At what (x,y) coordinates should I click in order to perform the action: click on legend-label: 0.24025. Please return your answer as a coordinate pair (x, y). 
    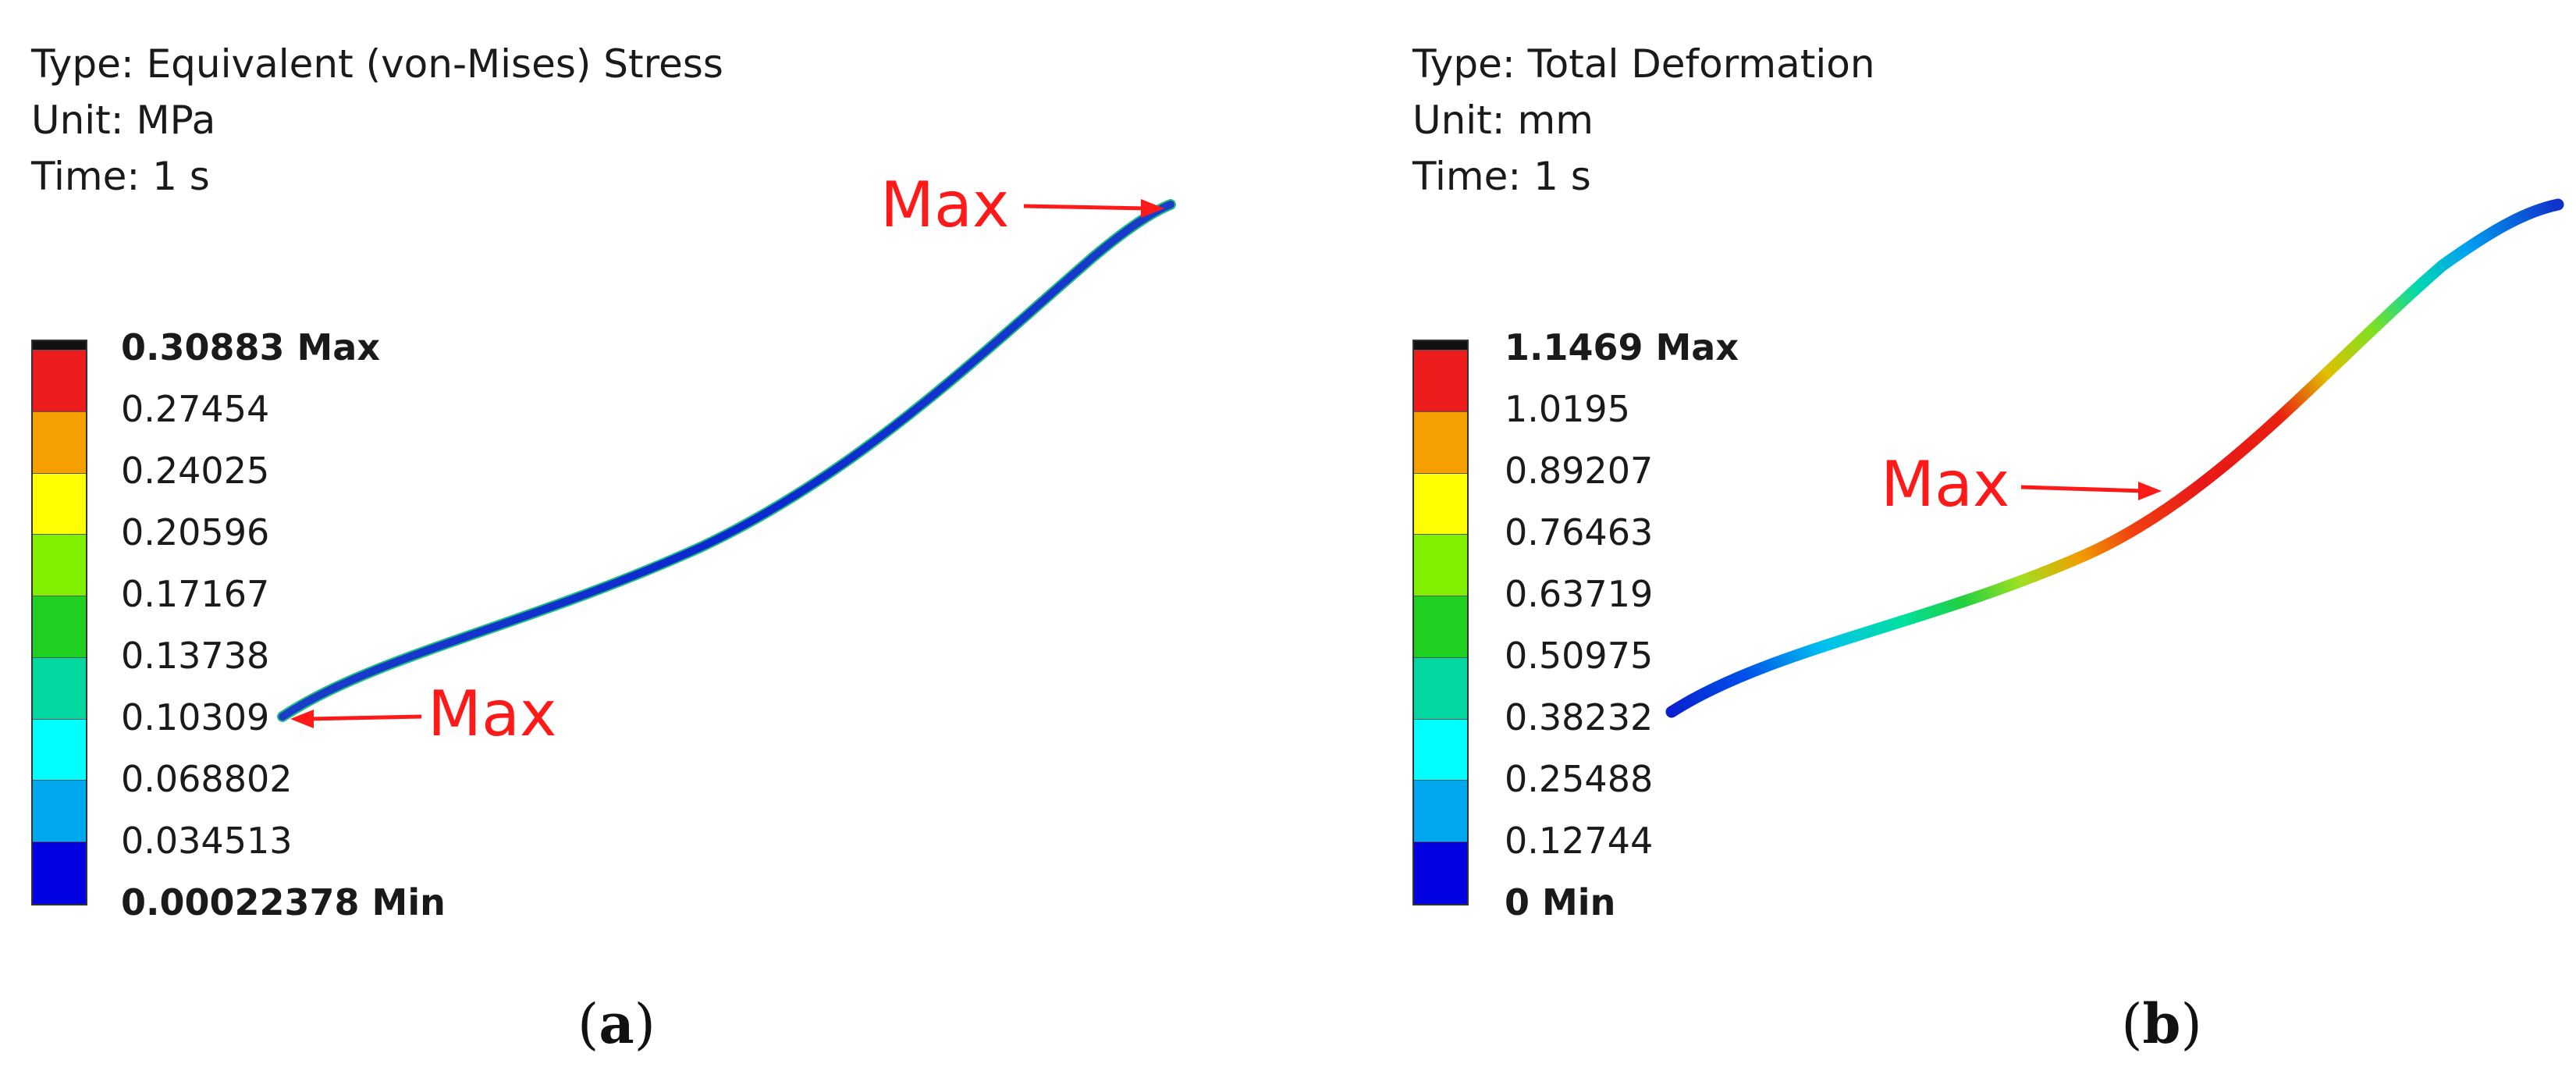
    Looking at the image, I should click on (196, 471).